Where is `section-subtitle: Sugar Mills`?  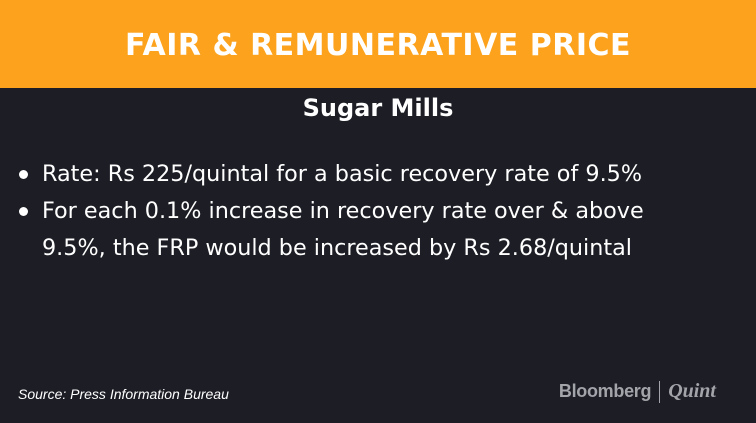
section-subtitle: Sugar Mills is located at coordinates (378, 108).